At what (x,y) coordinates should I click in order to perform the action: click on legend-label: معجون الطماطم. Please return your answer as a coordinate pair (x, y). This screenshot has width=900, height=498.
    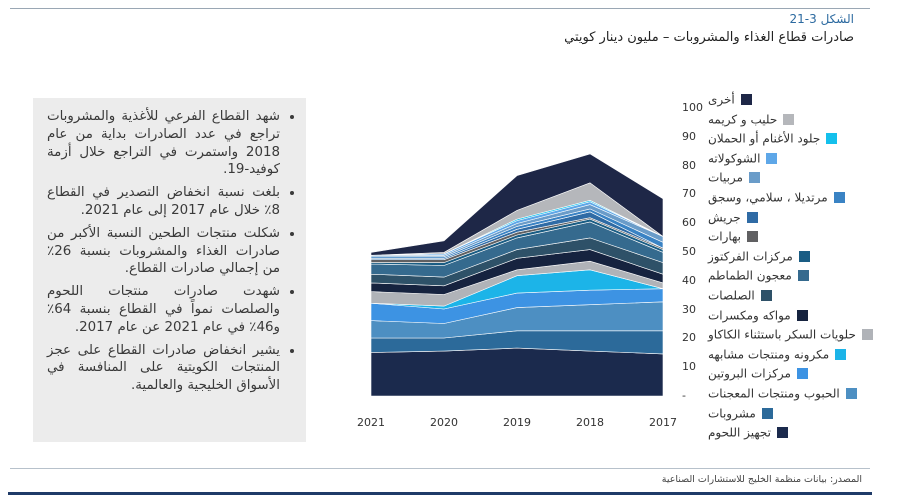
    Looking at the image, I should click on (750, 275).